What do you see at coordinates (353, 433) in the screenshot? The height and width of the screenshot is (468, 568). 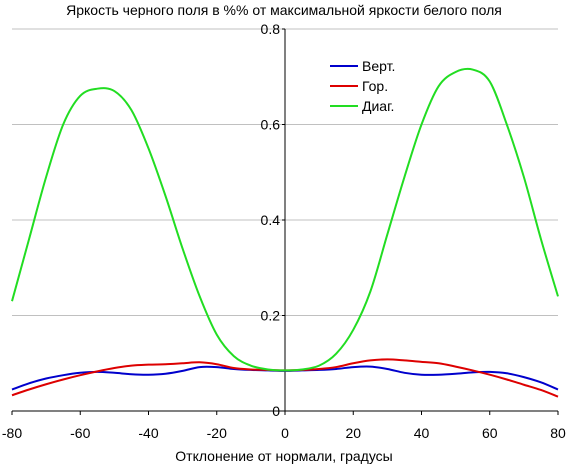 I see `x-tick-label-5: 20` at bounding box center [353, 433].